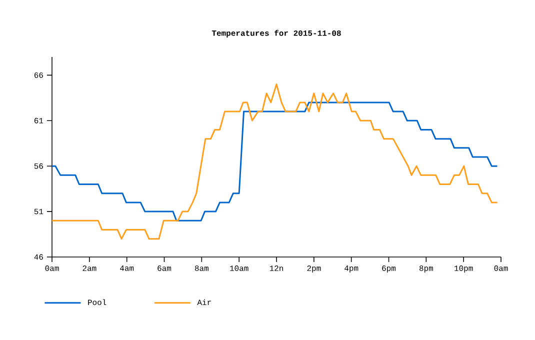 This screenshot has height=340, width=535. I want to click on legend-label: Air, so click(204, 302).